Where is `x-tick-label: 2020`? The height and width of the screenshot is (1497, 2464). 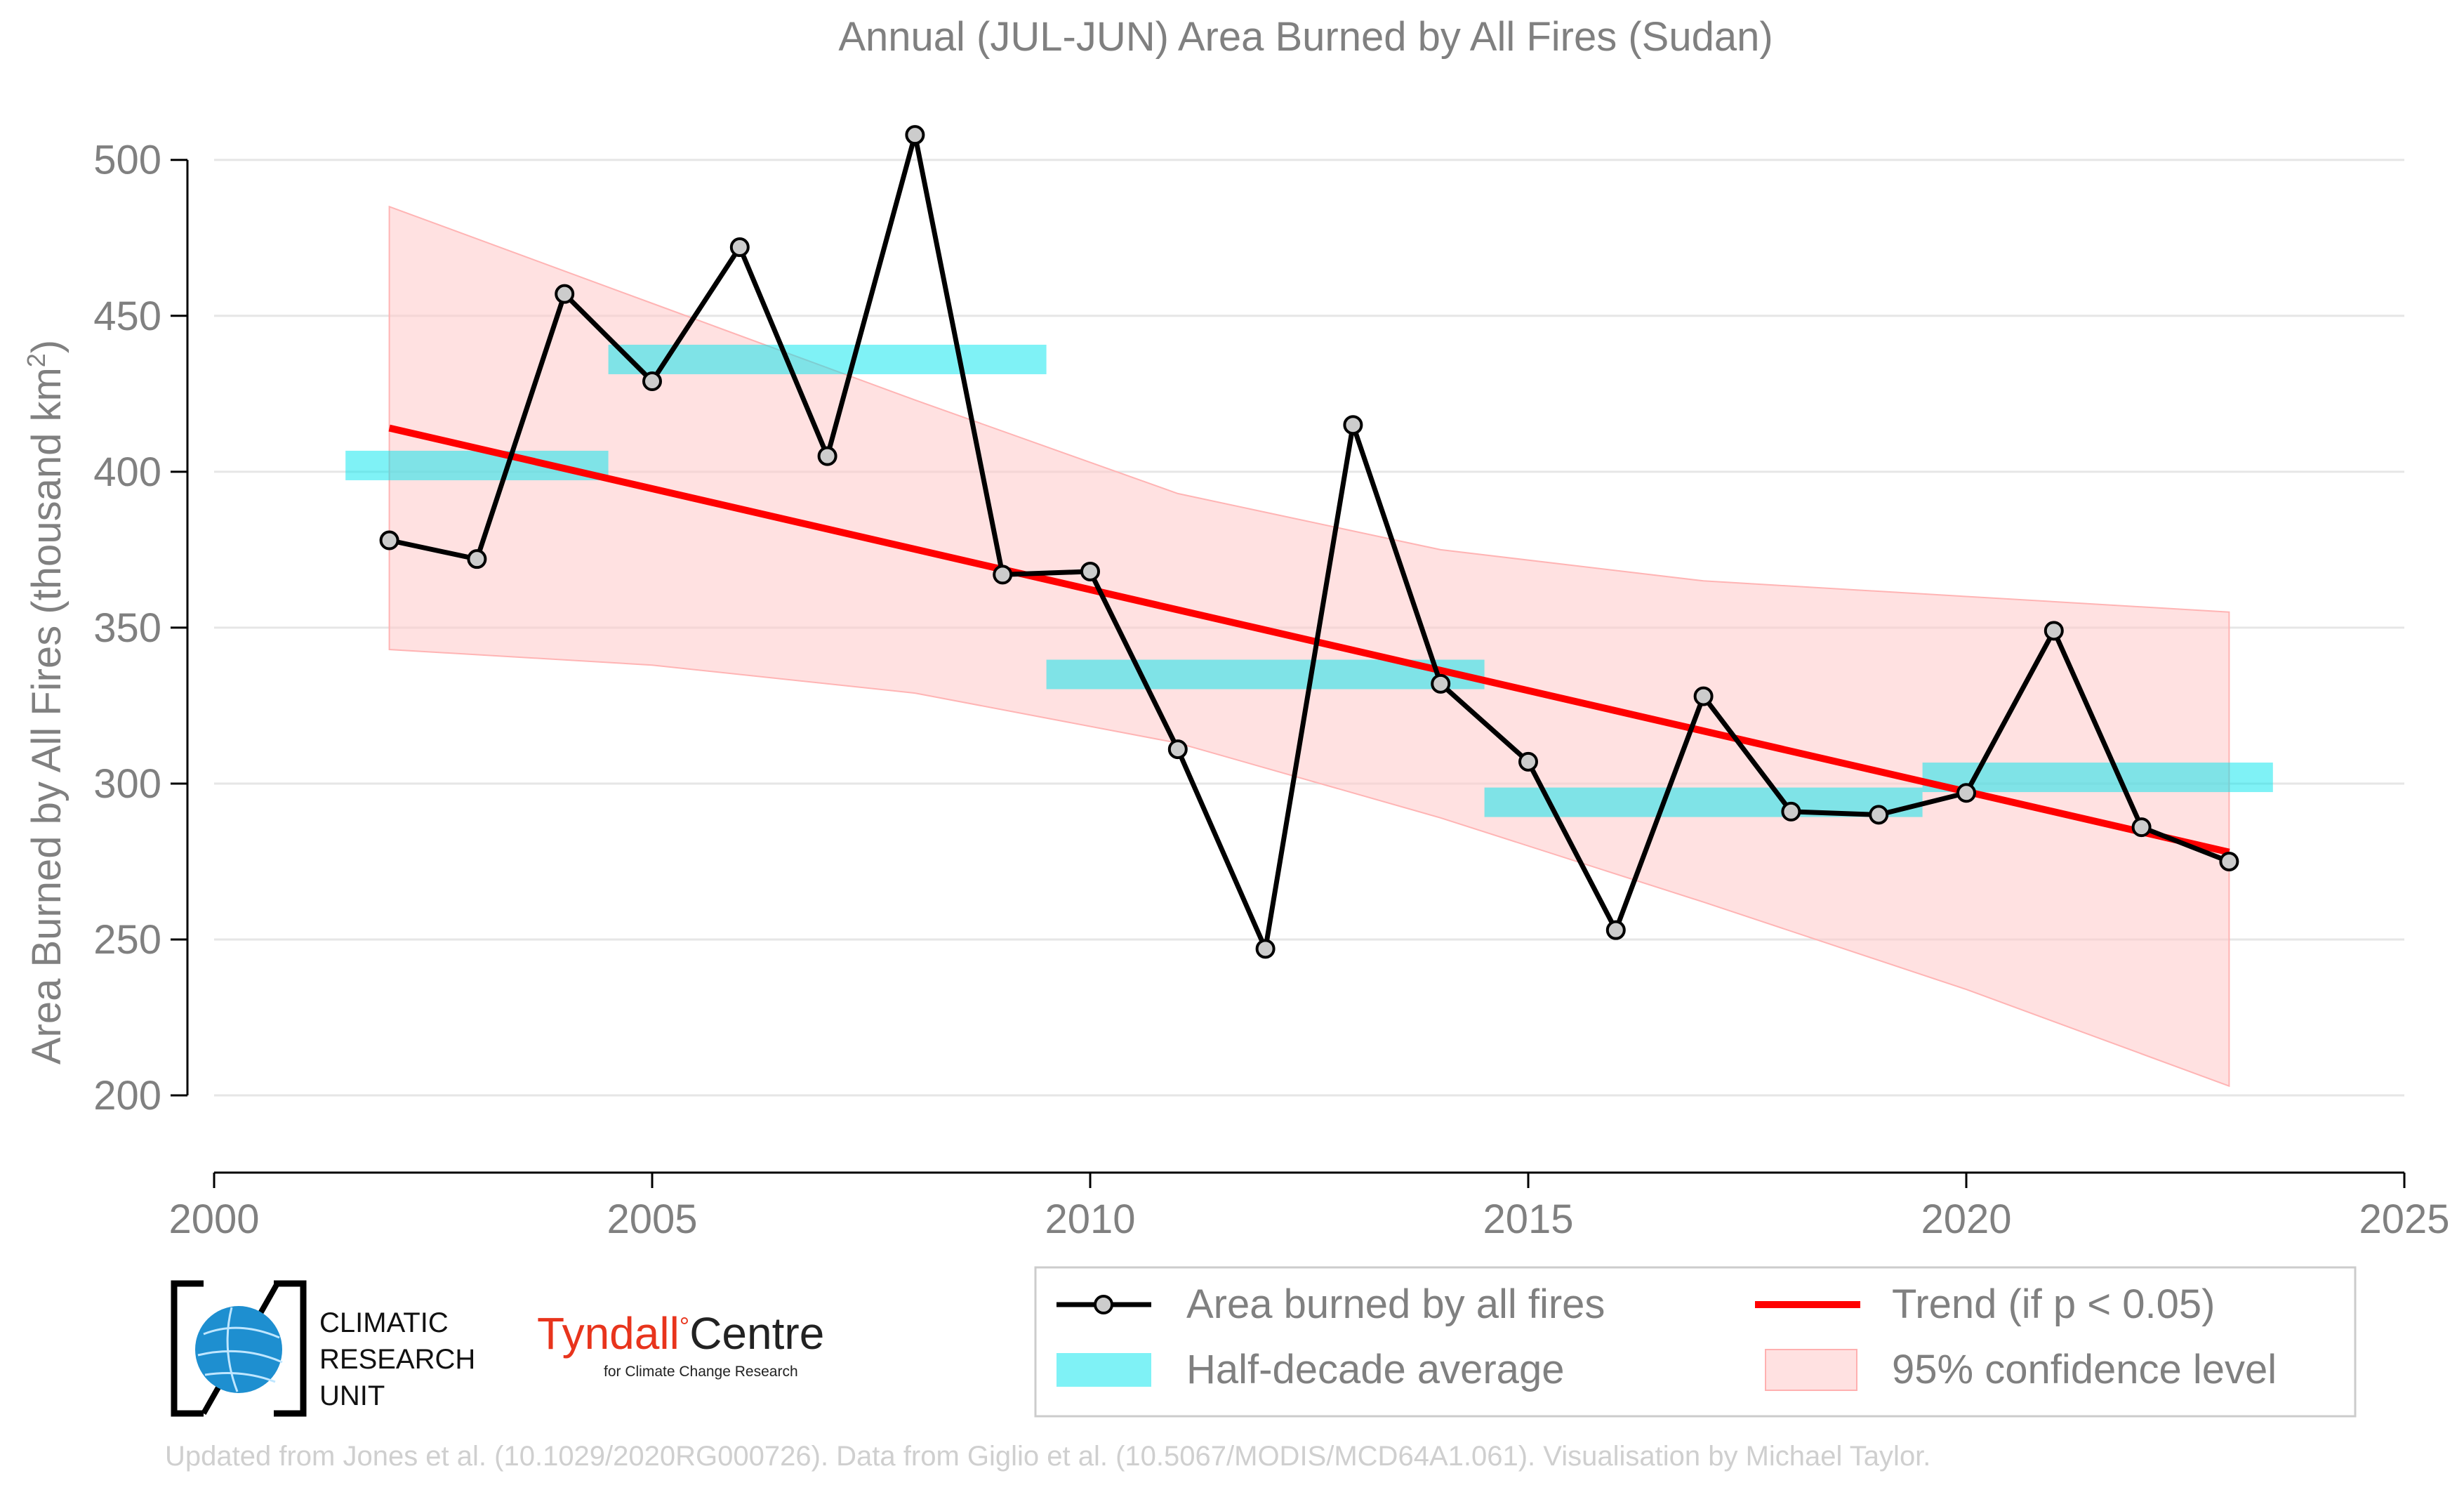 x-tick-label: 2020 is located at coordinates (1966, 1219).